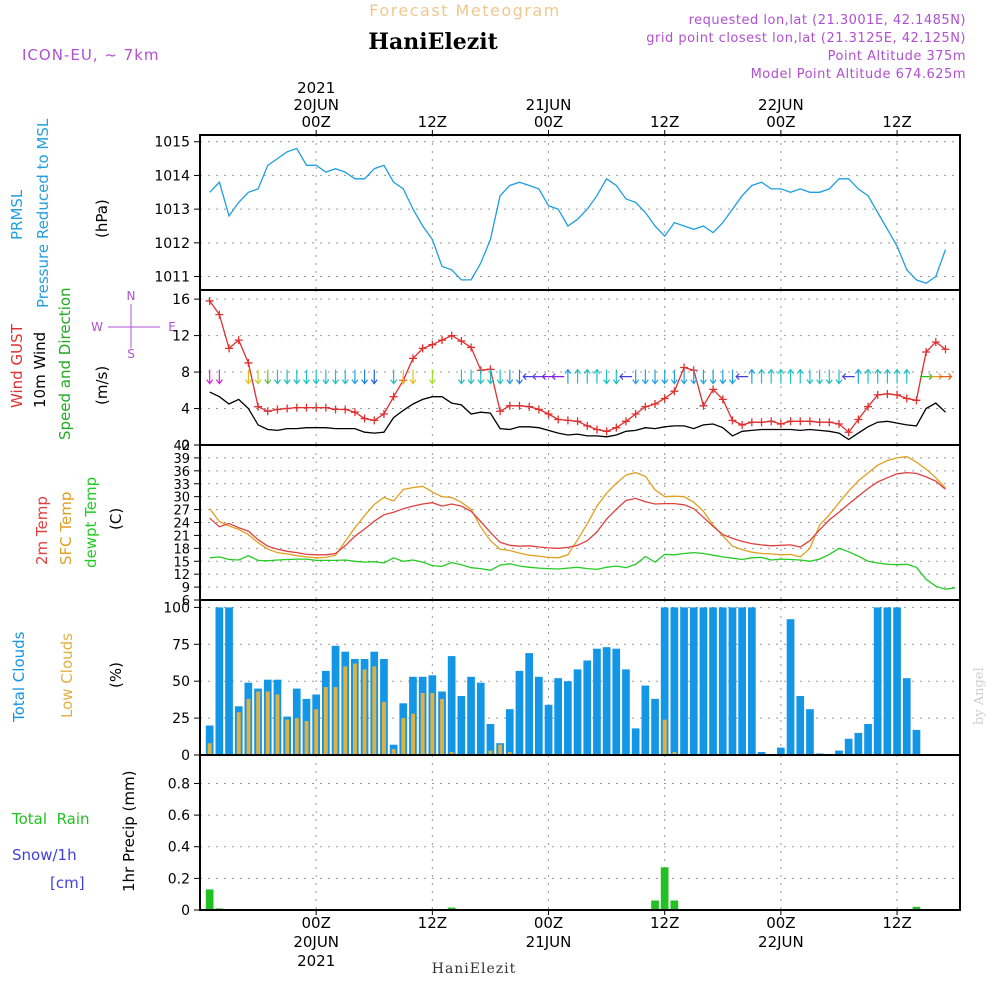 The image size is (1000, 1000). What do you see at coordinates (181, 719) in the screenshot?
I see `ytick-label-clouds: 25` at bounding box center [181, 719].